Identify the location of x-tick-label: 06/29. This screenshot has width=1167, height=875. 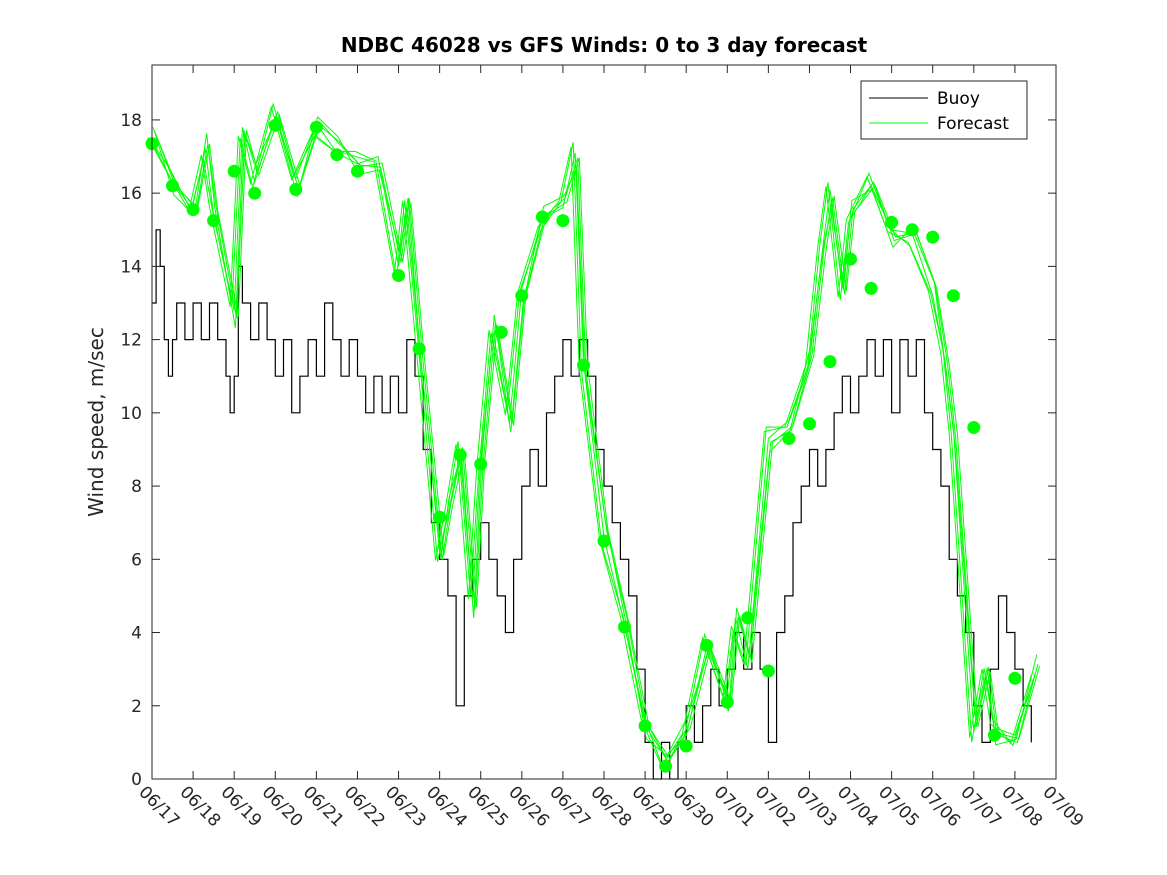
(652, 806).